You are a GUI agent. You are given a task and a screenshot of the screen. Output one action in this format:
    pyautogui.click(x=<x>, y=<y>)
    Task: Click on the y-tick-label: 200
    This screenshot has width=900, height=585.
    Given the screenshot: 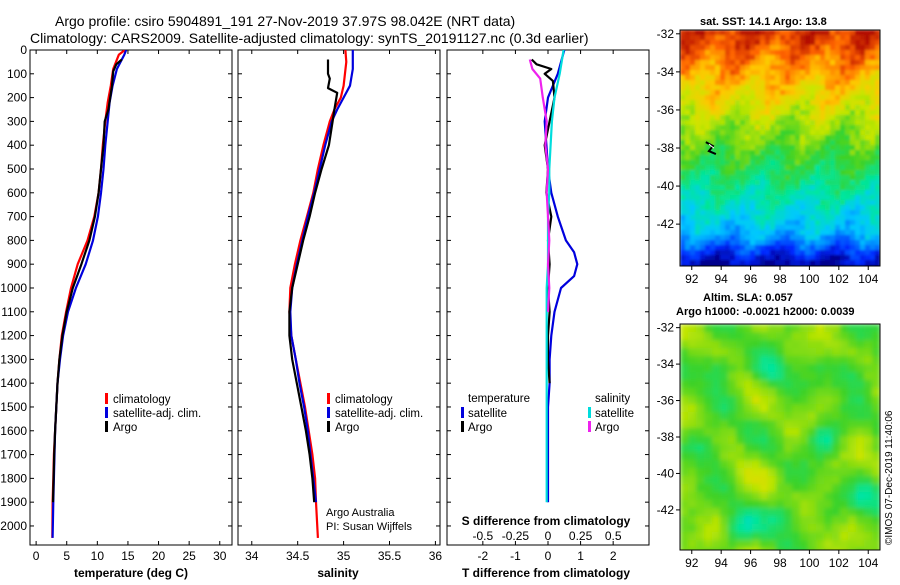 What is the action you would take?
    pyautogui.click(x=17, y=98)
    